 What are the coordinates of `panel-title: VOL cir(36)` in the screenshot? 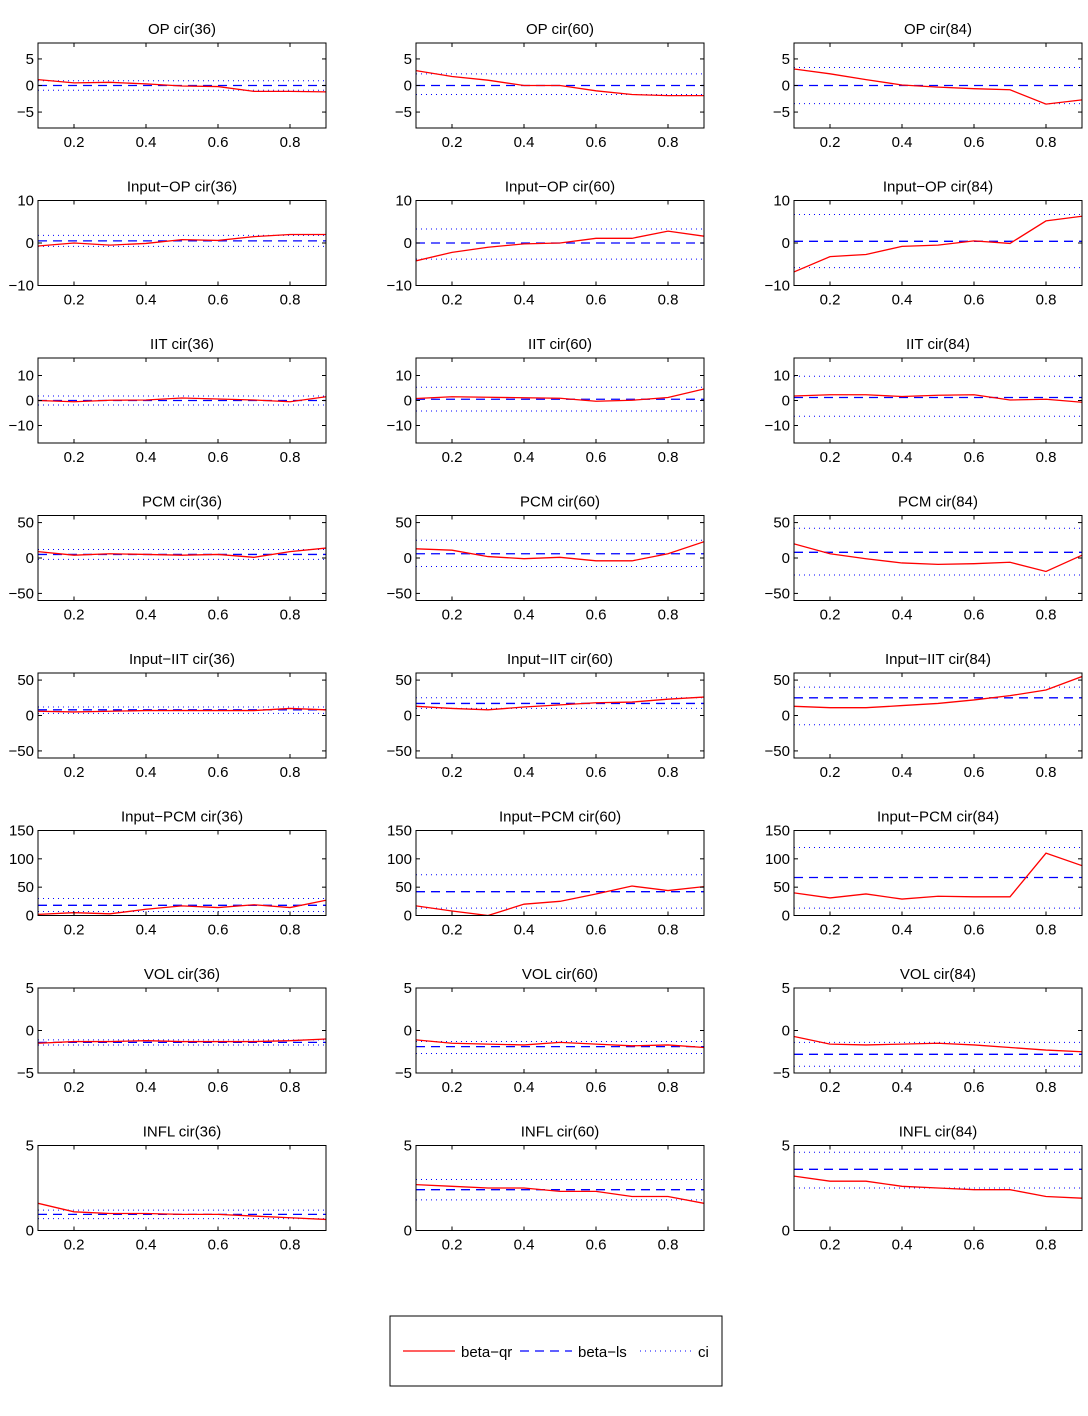 It's located at (182, 974).